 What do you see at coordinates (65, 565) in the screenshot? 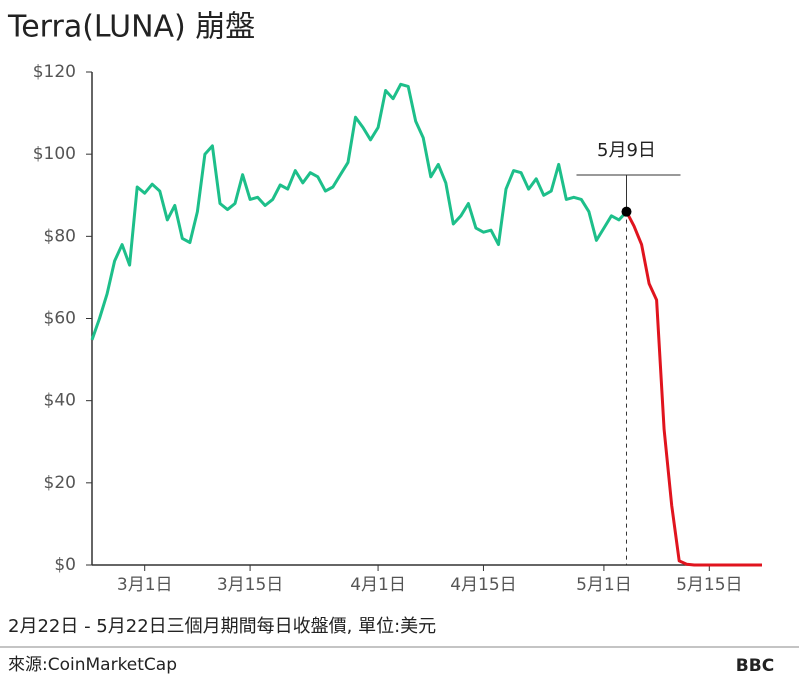
I see `y-tick-label: $0` at bounding box center [65, 565].